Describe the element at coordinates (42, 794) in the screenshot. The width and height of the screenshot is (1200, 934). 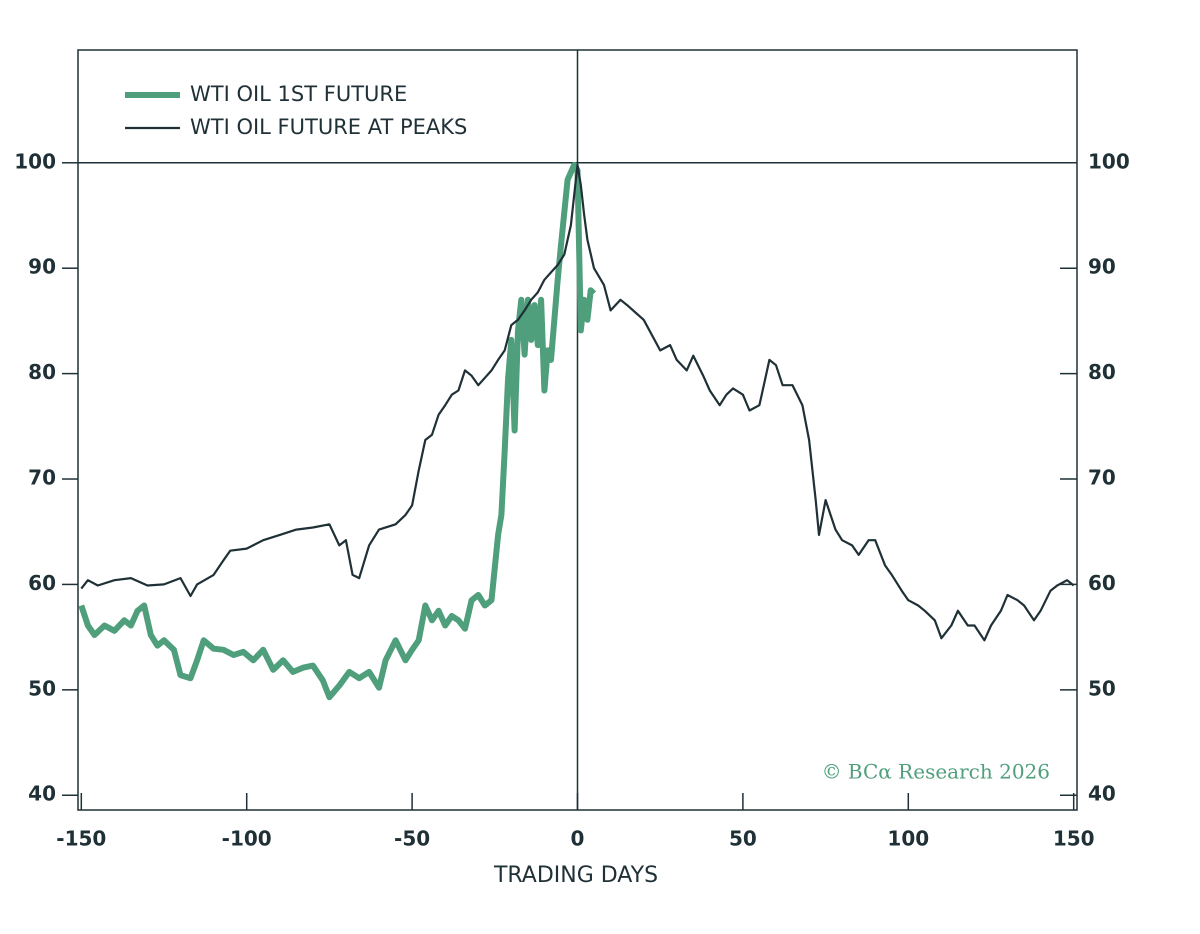
I see `y-tick-label: 40` at that location.